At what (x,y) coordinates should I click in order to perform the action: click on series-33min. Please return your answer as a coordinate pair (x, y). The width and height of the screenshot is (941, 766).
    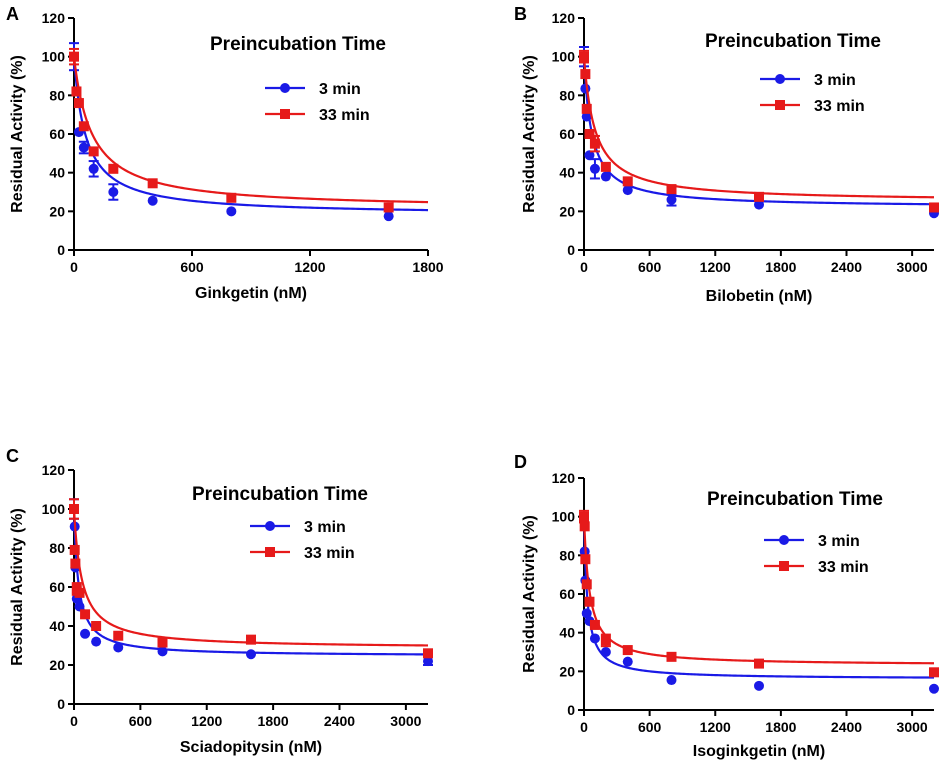
    Looking at the image, I should click on (759, 593).